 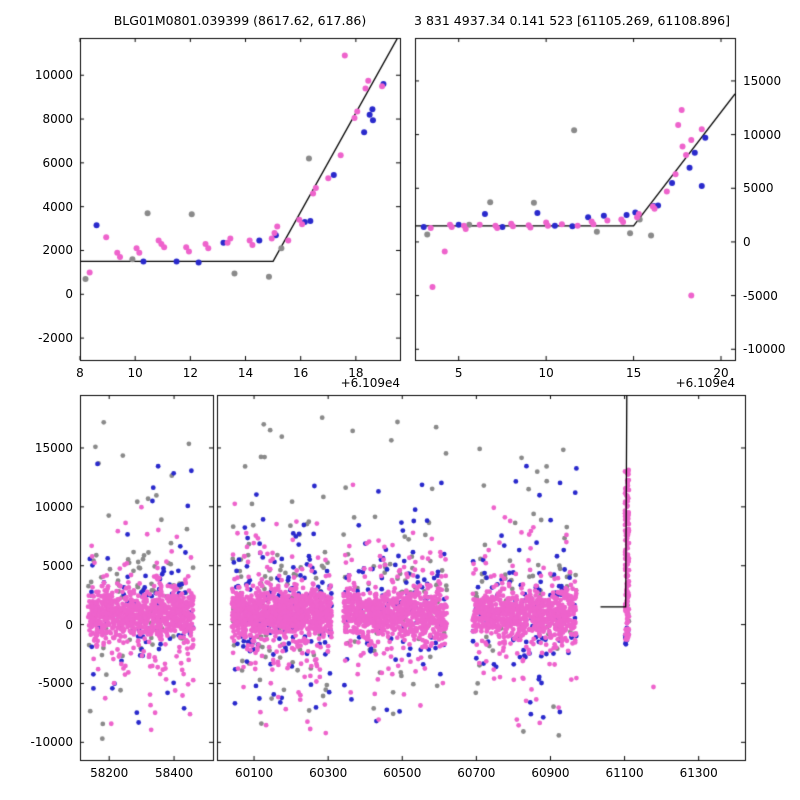 What do you see at coordinates (57, 119) in the screenshot?
I see `tick-label: 8000` at bounding box center [57, 119].